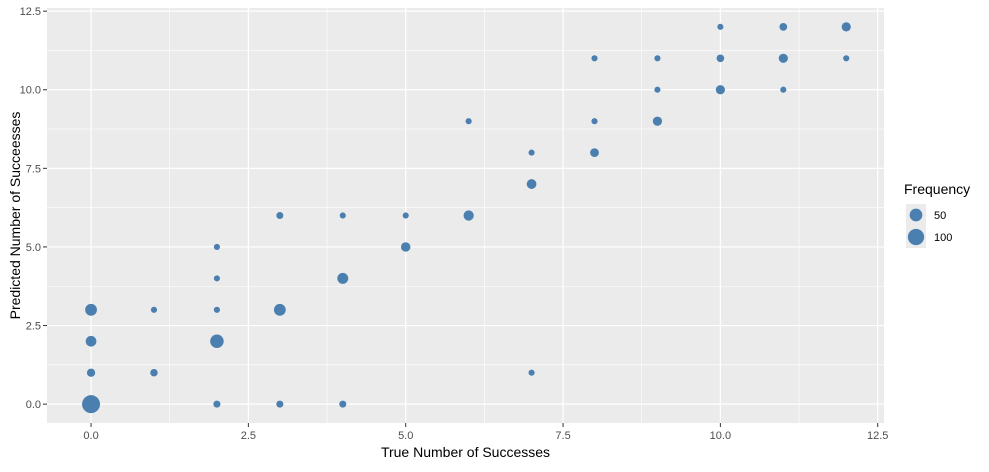 This screenshot has height=472, width=989. What do you see at coordinates (485, 432) in the screenshot?
I see `x-axis: 0.0 2.5 5.0 7.5 10.0 12.5` at bounding box center [485, 432].